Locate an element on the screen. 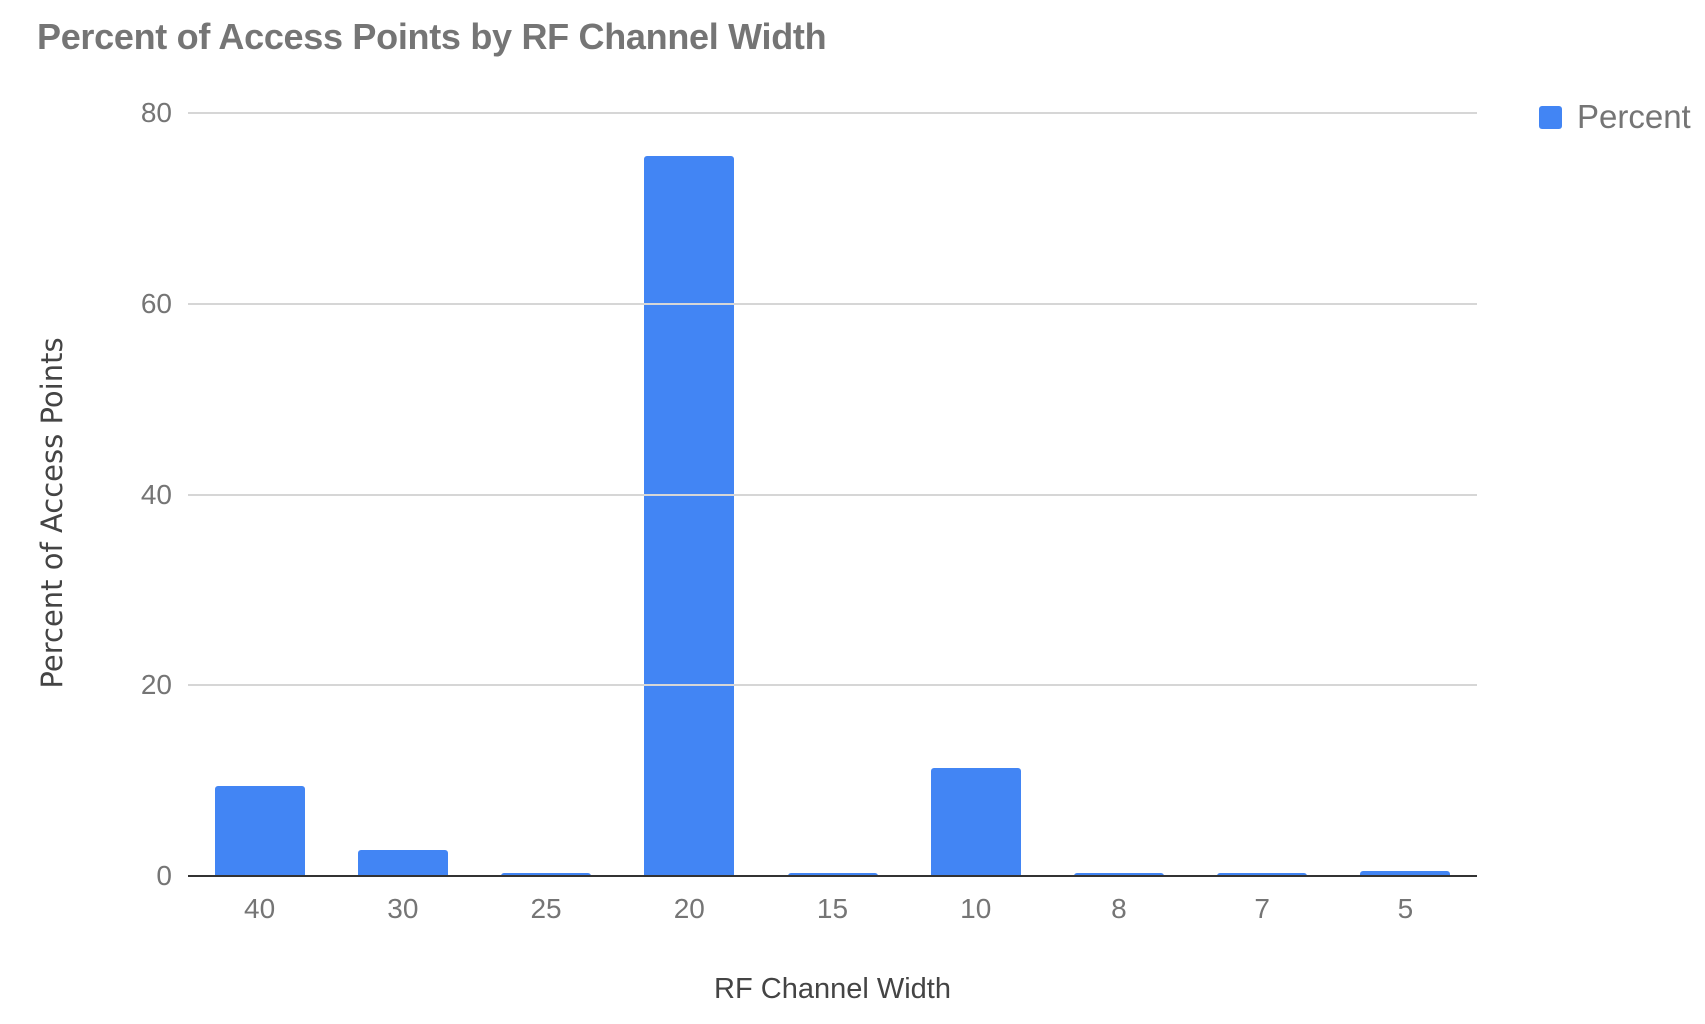 This screenshot has width=1705, height=1024. baseline-axis is located at coordinates (832, 876).